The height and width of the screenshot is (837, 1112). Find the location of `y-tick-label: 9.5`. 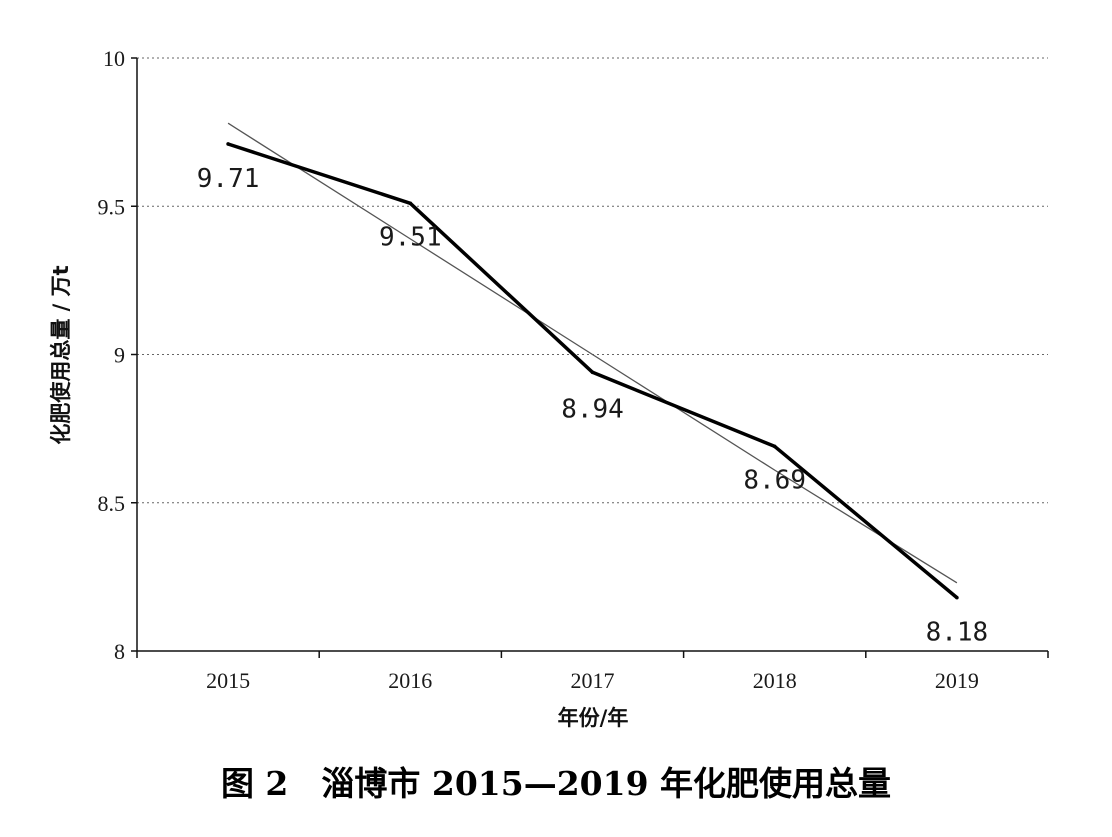

y-tick-label: 9.5 is located at coordinates (112, 206).